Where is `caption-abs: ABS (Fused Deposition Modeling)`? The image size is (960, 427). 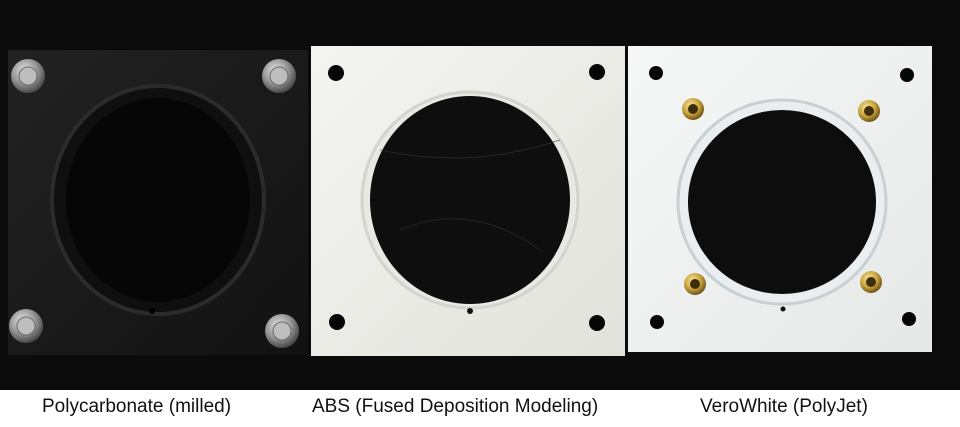 caption-abs: ABS (Fused Deposition Modeling) is located at coordinates (455, 406).